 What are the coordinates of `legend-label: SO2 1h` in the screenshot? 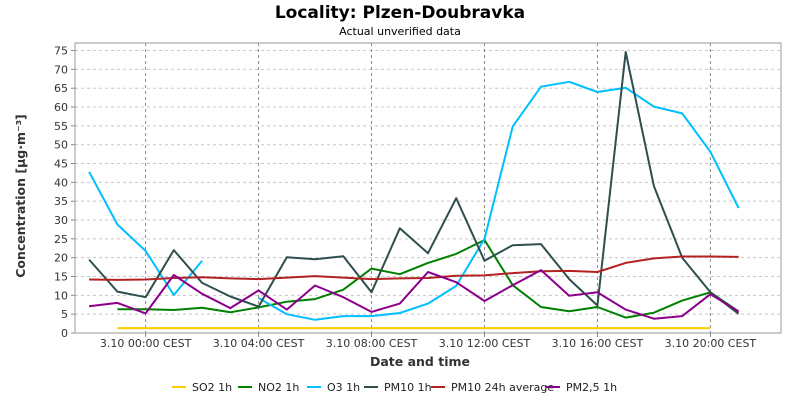 It's located at (212, 387).